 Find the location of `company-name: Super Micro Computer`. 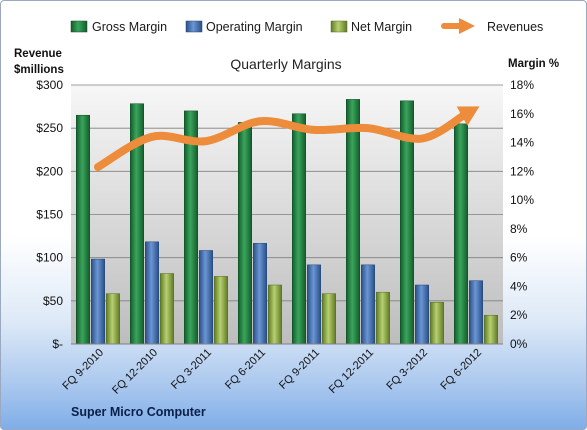

company-name: Super Micro Computer is located at coordinates (138, 412).